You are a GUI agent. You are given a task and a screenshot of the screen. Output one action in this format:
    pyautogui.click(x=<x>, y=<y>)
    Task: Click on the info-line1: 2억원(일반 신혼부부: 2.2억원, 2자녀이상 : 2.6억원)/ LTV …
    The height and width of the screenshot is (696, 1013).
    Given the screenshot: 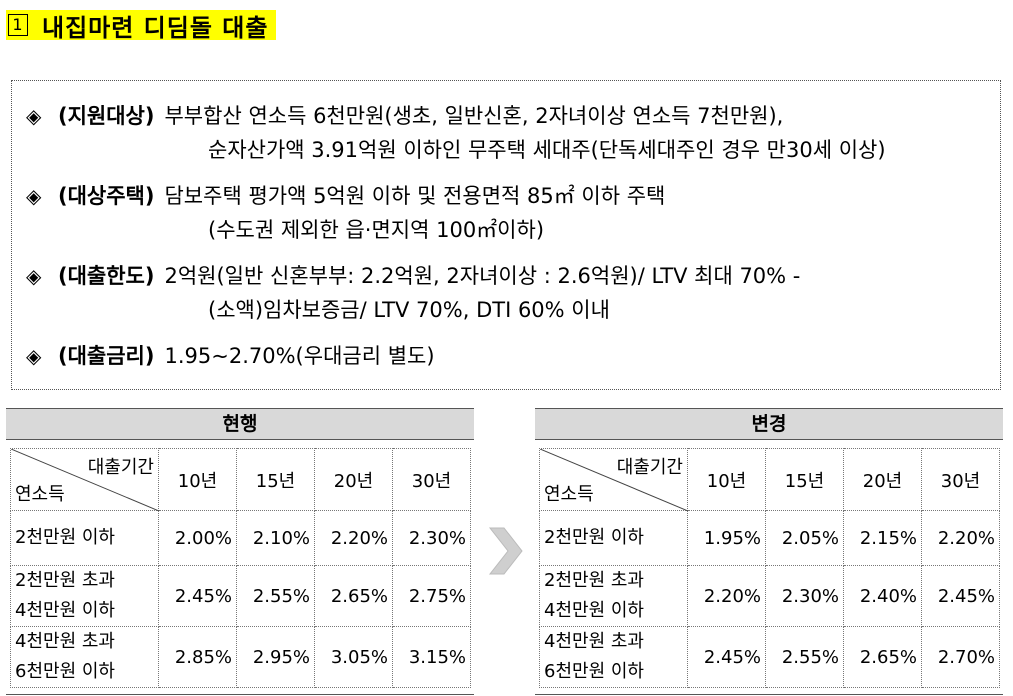 What is the action you would take?
    pyautogui.click(x=482, y=276)
    